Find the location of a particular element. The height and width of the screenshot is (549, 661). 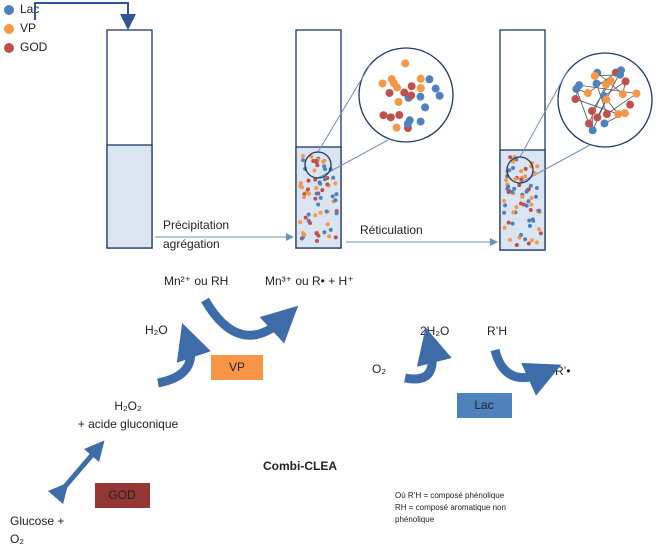

reactant: Glucose + is located at coordinates (37, 521).